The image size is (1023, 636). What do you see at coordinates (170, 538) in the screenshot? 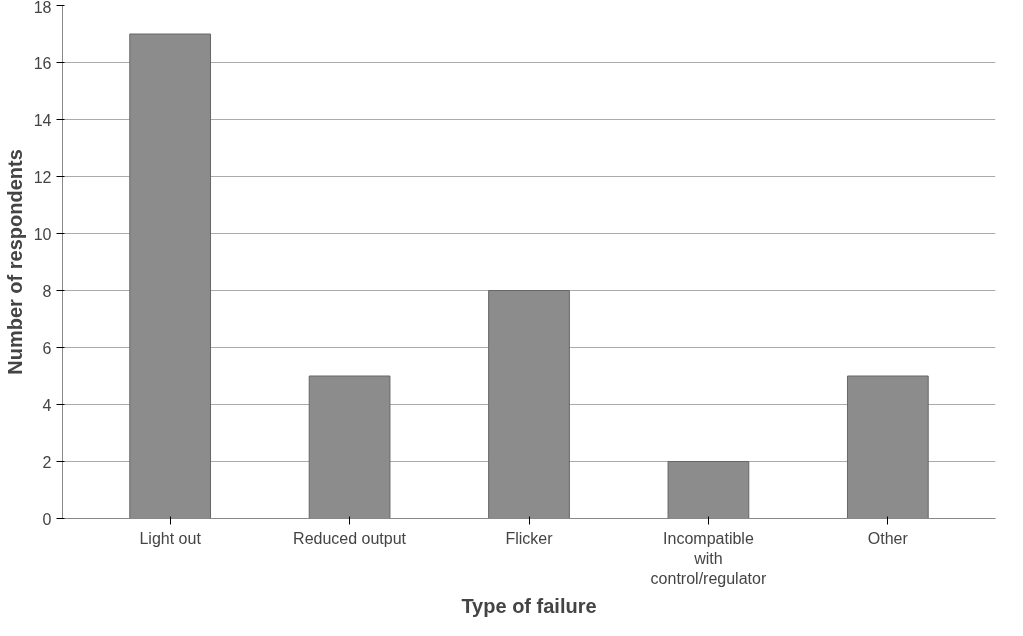
I see `x-tick-label: Light out` at bounding box center [170, 538].